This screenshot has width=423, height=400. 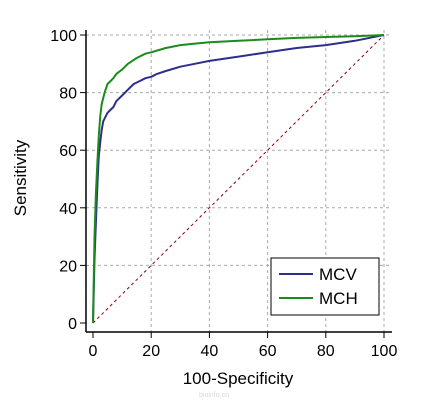 What do you see at coordinates (384, 351) in the screenshot?
I see `x-tick-label-5: 100` at bounding box center [384, 351].